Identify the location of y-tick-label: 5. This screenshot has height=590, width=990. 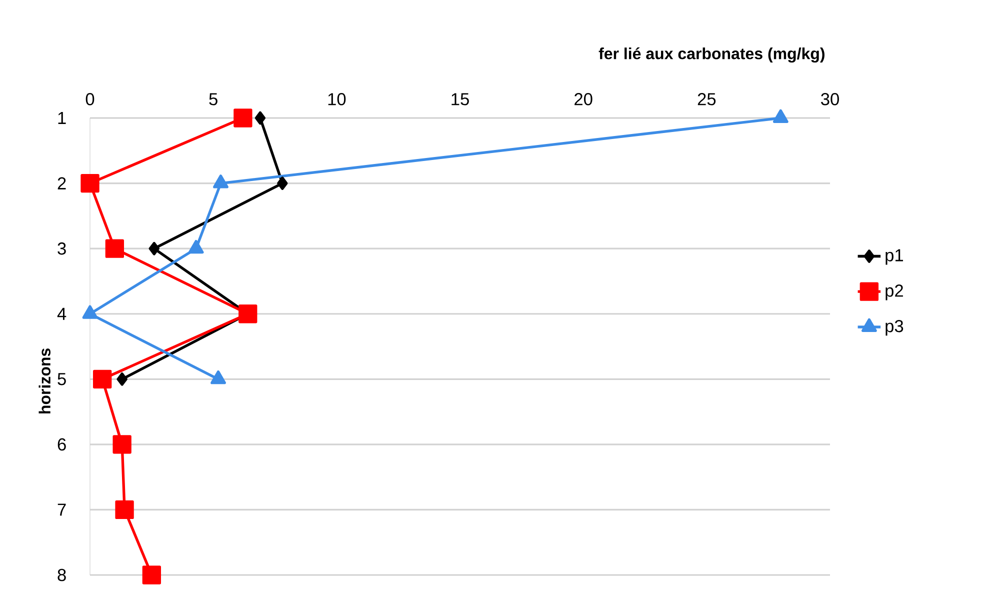
(62, 379).